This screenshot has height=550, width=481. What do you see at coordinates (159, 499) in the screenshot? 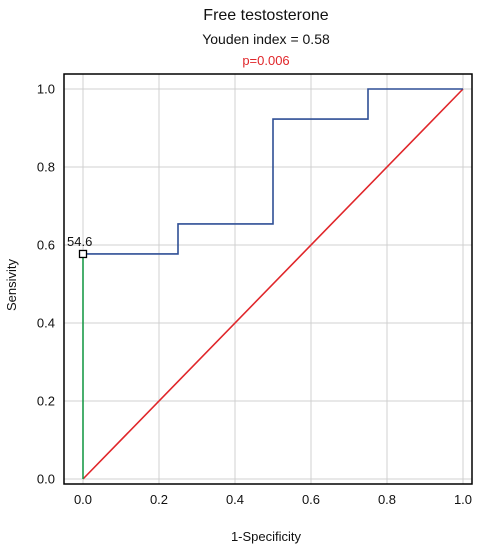
I see `x-tick-label: 0.2` at bounding box center [159, 499].